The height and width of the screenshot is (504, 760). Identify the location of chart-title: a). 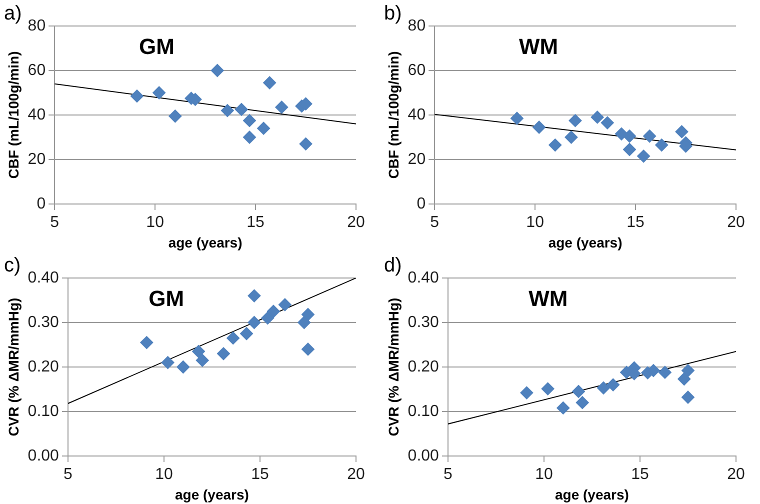
(13, 13).